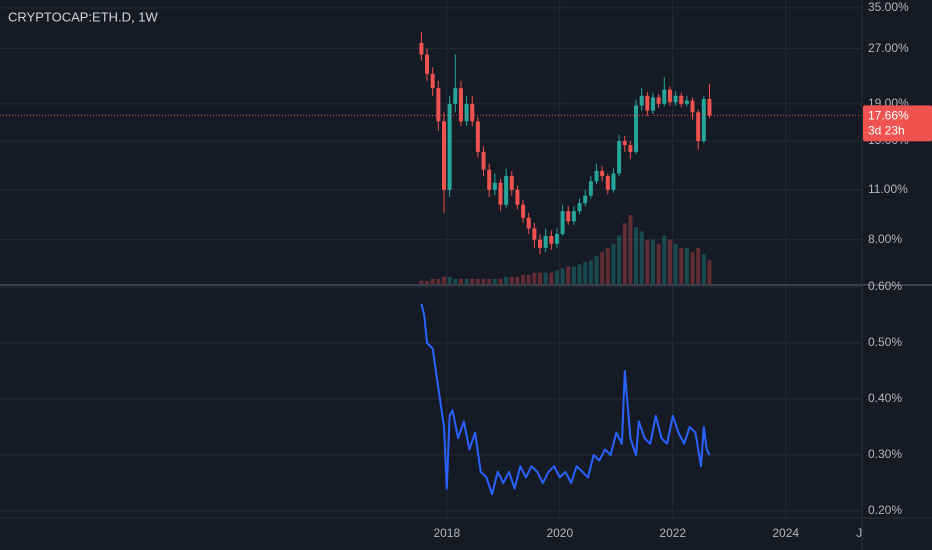  What do you see at coordinates (565, 399) in the screenshot?
I see `indicator-line` at bounding box center [565, 399].